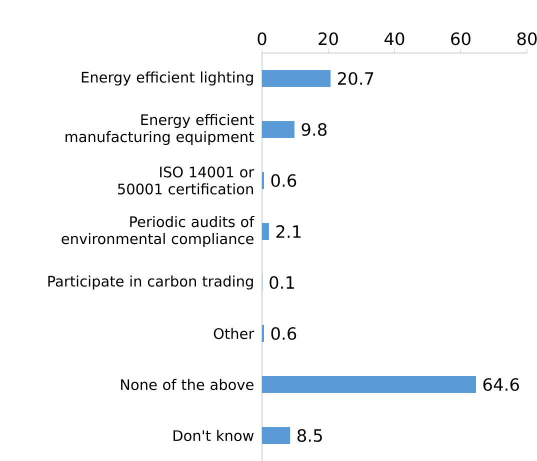  Describe the element at coordinates (167, 78) in the screenshot. I see `y-tick-label: Energy efficient lighting` at that location.